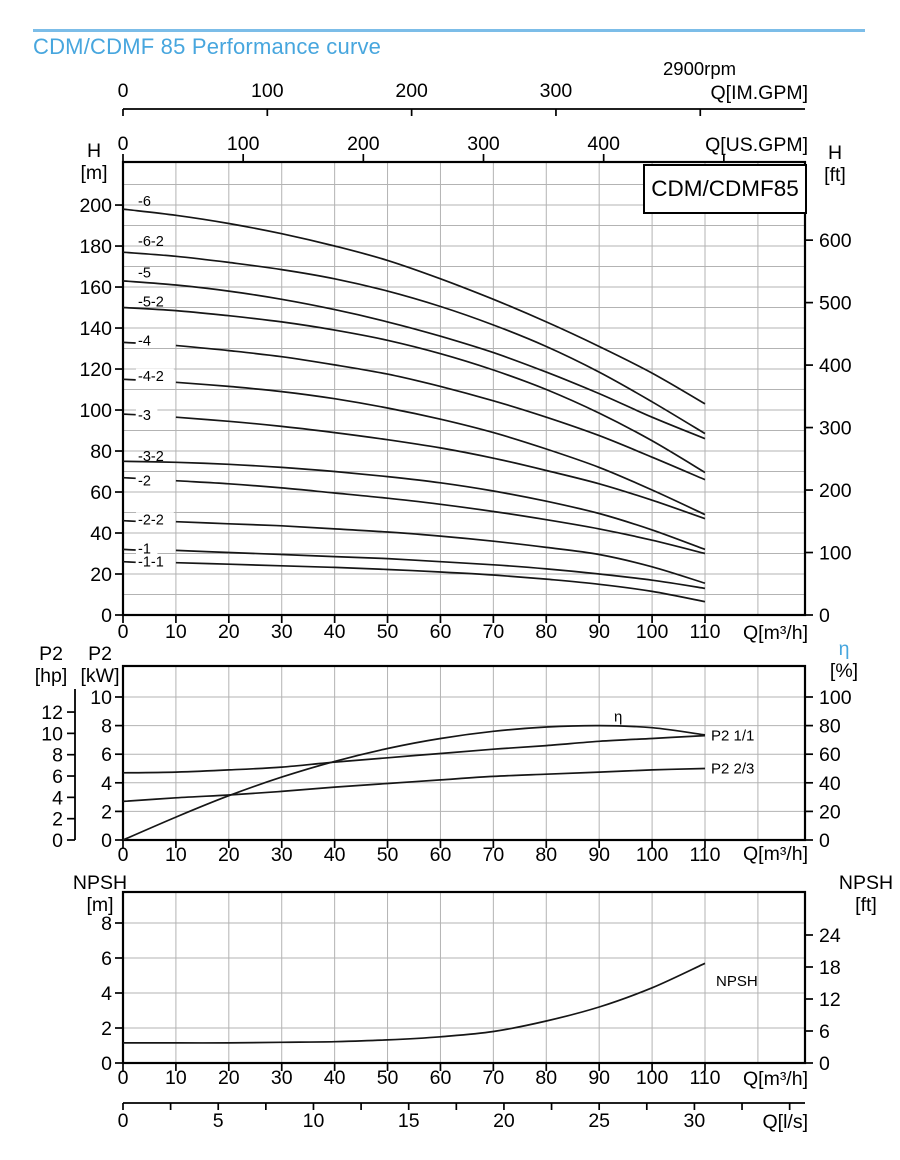 Image resolution: width=900 pixels, height=1160 pixels. I want to click on ls-axis-caption: Q[l/s], so click(785, 1122).